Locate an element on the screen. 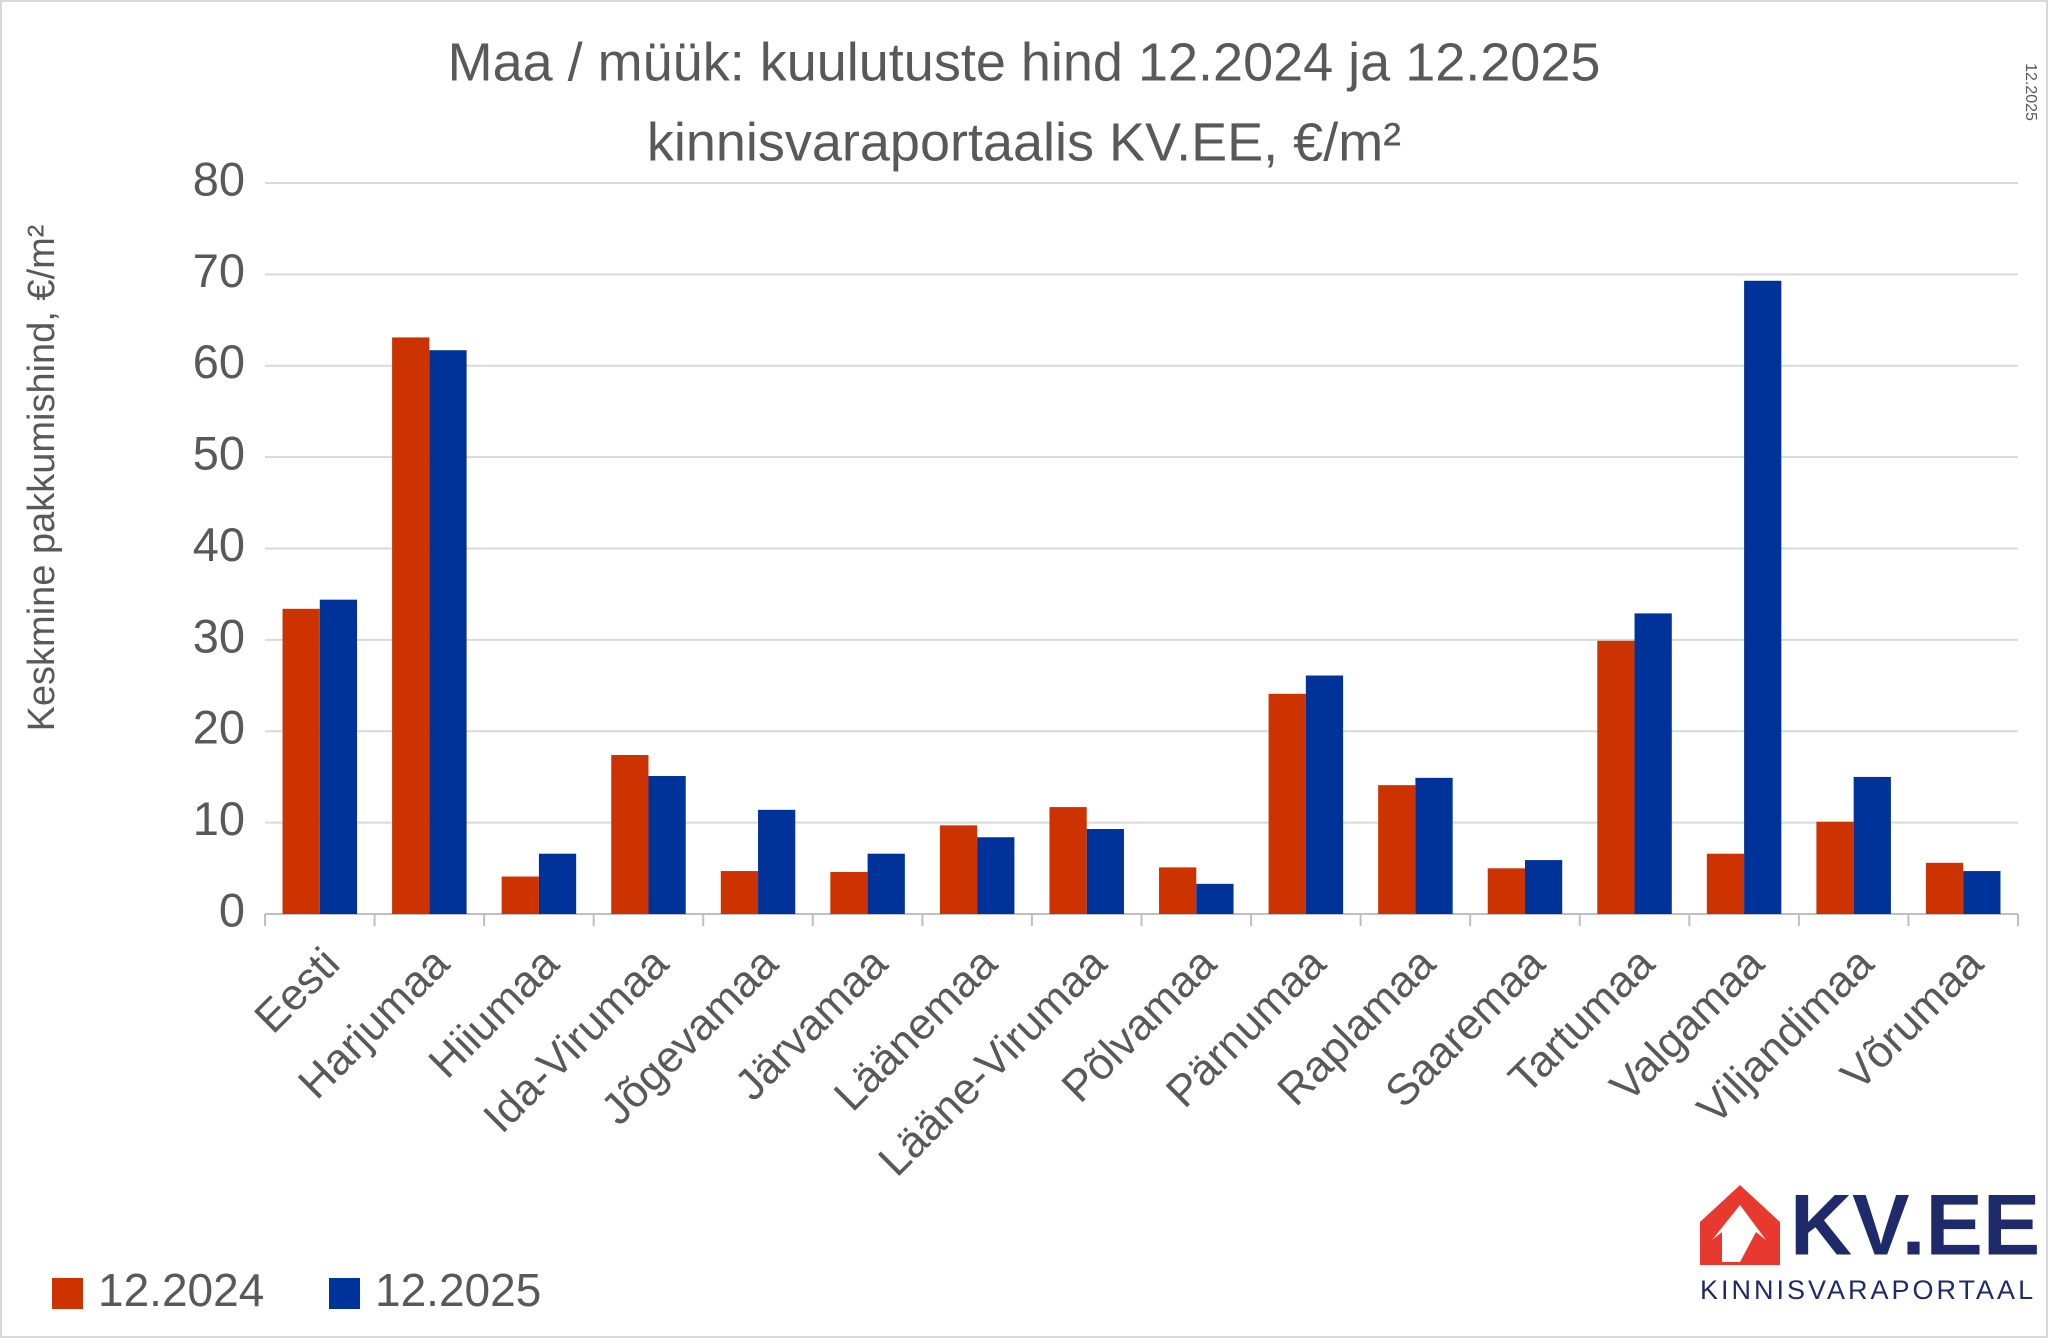 This screenshot has width=2048, height=1338. y-tick-label: 20 is located at coordinates (219, 727).